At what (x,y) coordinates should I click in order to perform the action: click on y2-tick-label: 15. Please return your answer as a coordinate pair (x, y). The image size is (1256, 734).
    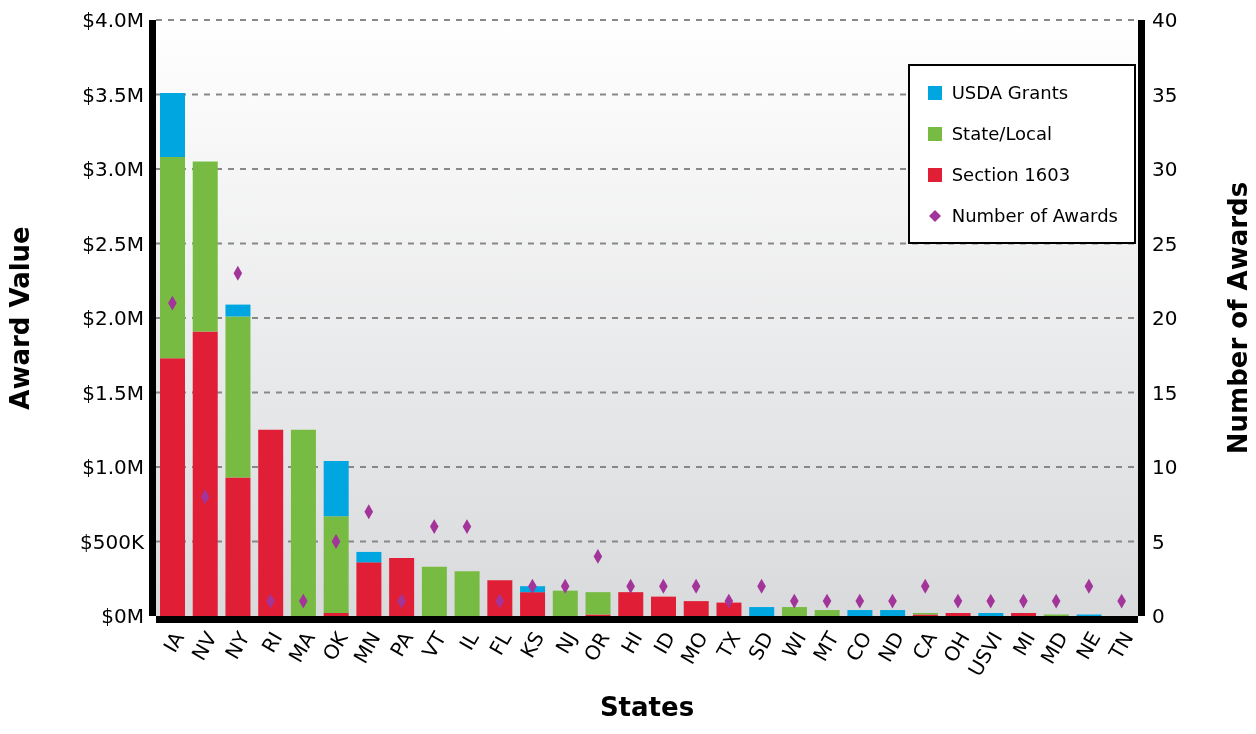
    Looking at the image, I should click on (1165, 392).